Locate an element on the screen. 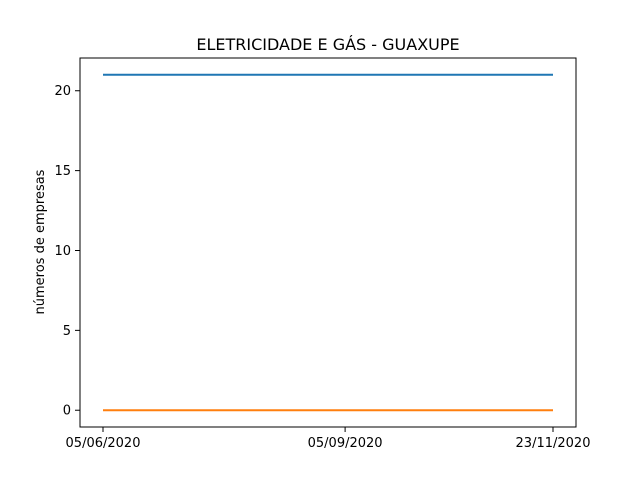 The width and height of the screenshot is (640, 480). y-tick-label-15: 15 is located at coordinates (62, 171).